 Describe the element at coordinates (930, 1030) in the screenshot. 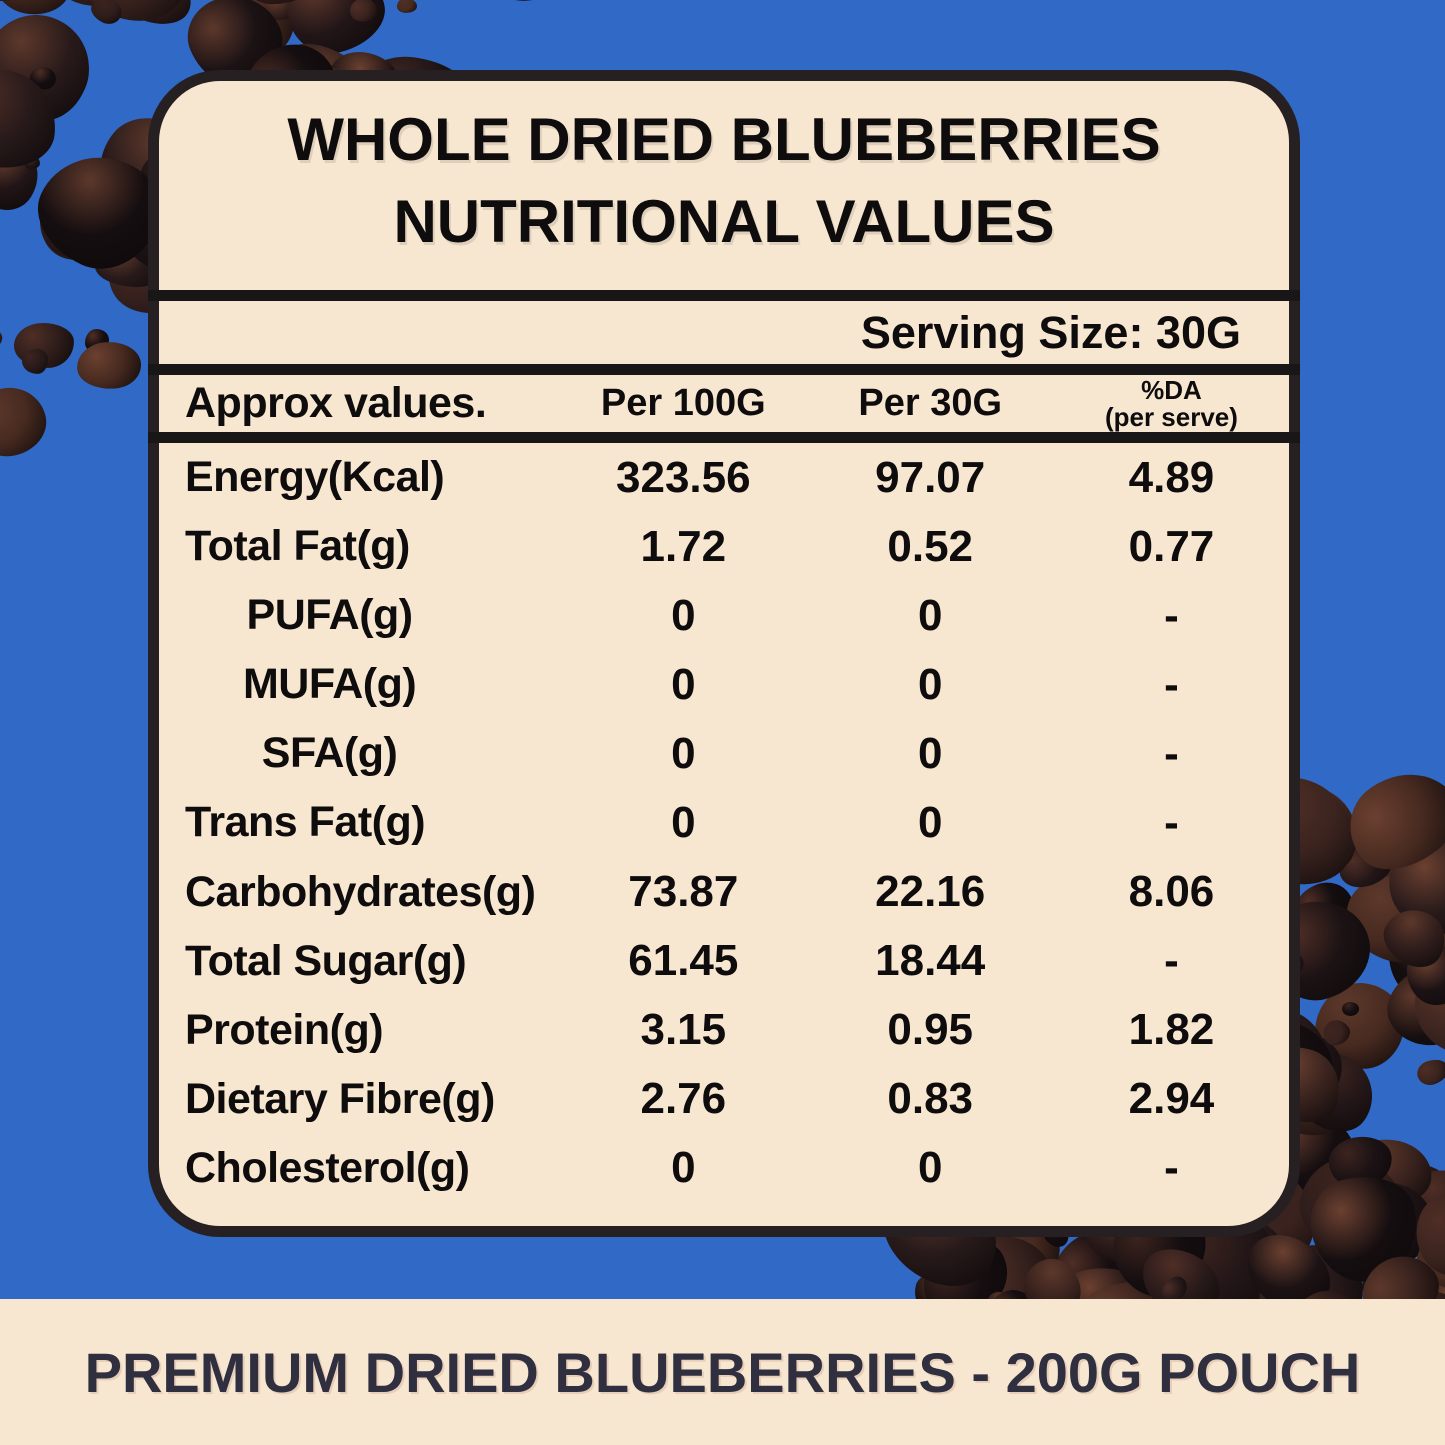

I see `row-per30: 0.95` at that location.